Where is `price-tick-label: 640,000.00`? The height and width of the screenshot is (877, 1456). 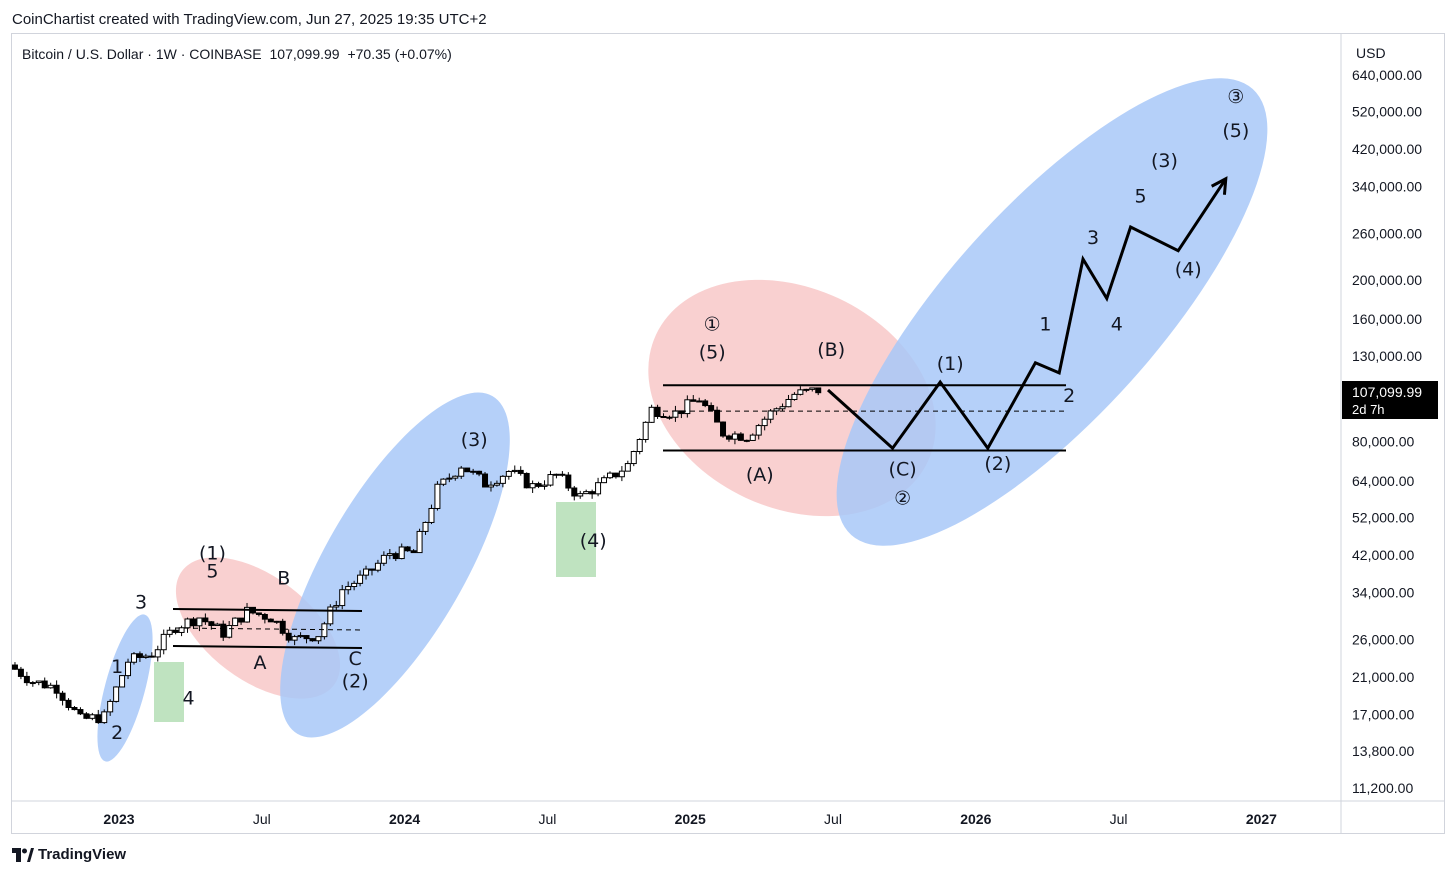 price-tick-label: 640,000.00 is located at coordinates (1387, 75).